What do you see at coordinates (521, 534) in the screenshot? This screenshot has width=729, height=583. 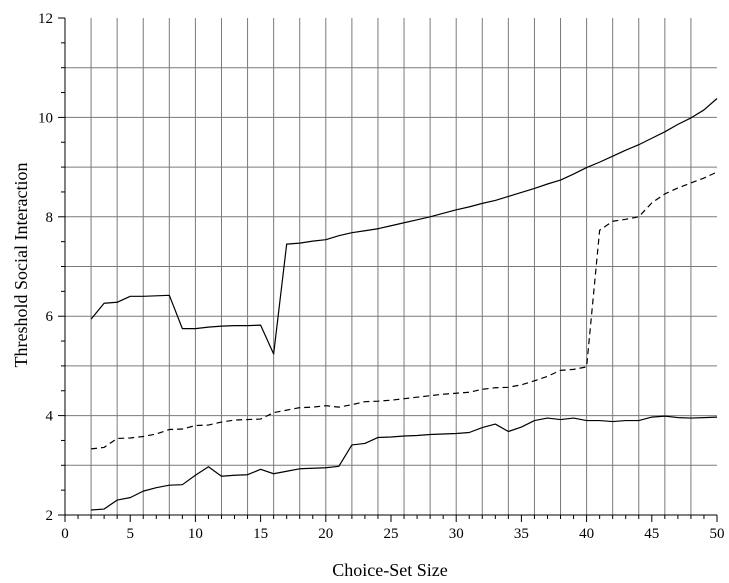 I see `x-tick-label: 35` at bounding box center [521, 534].